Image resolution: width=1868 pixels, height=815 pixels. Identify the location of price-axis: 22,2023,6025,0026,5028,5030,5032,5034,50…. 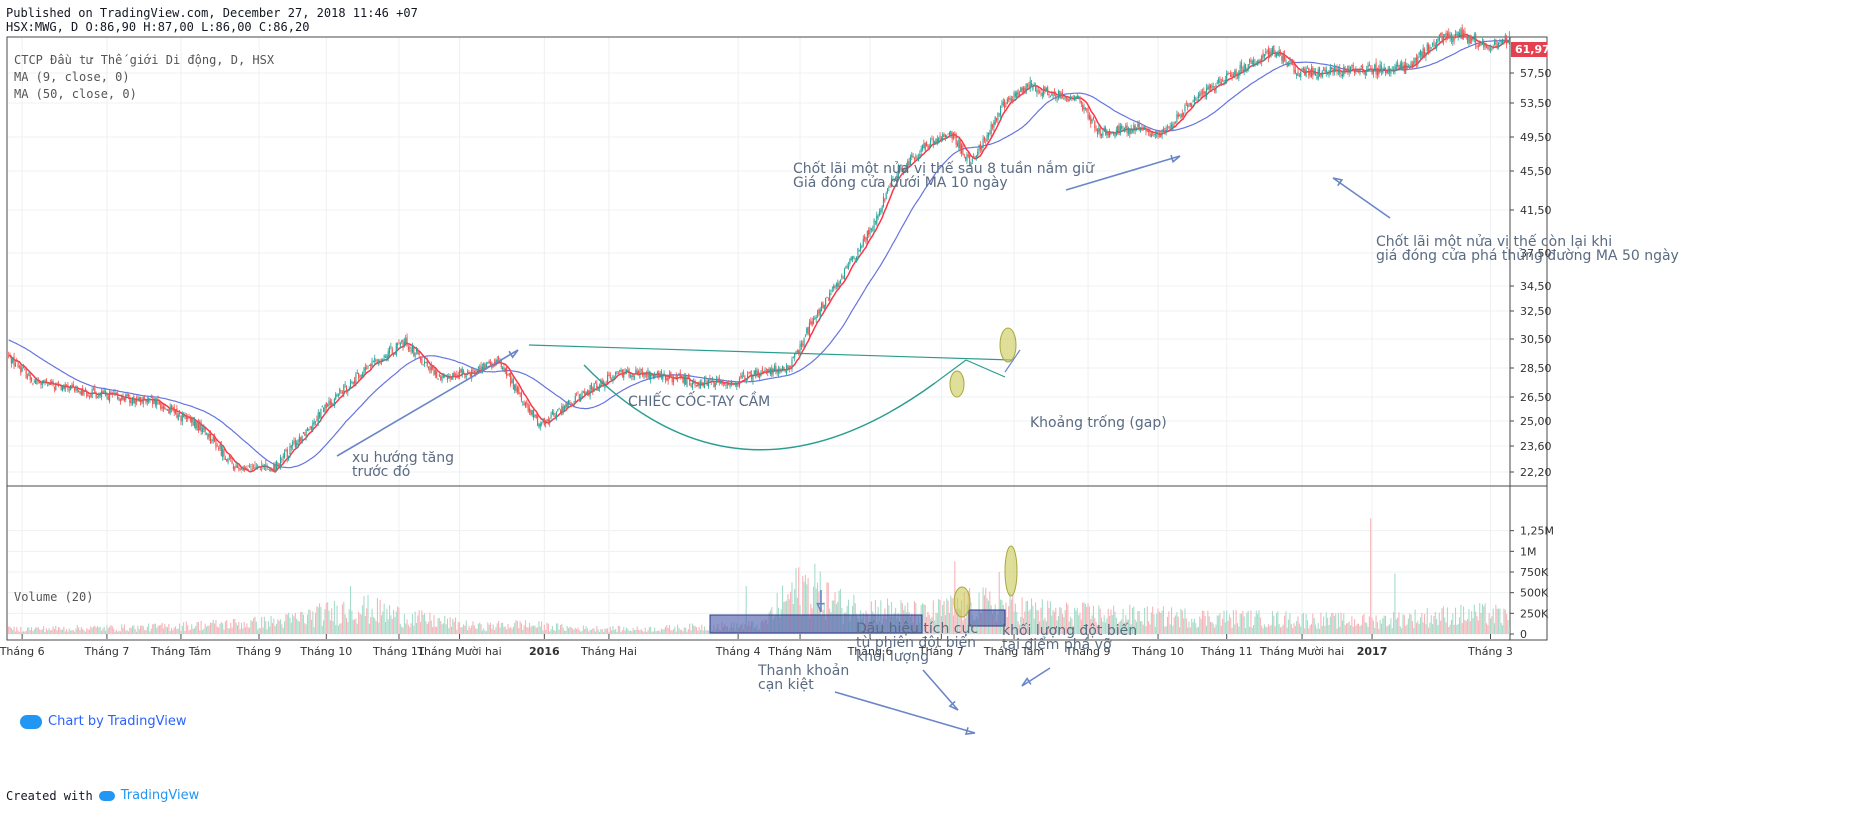
(1531, 260).